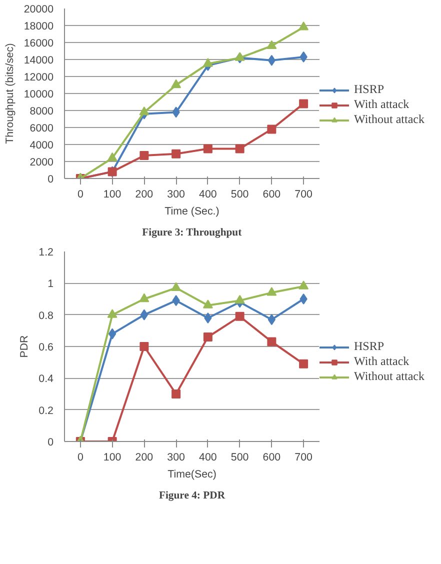 This screenshot has height=564, width=441. Describe the element at coordinates (51, 284) in the screenshot. I see `y-tick-label: 1` at that location.